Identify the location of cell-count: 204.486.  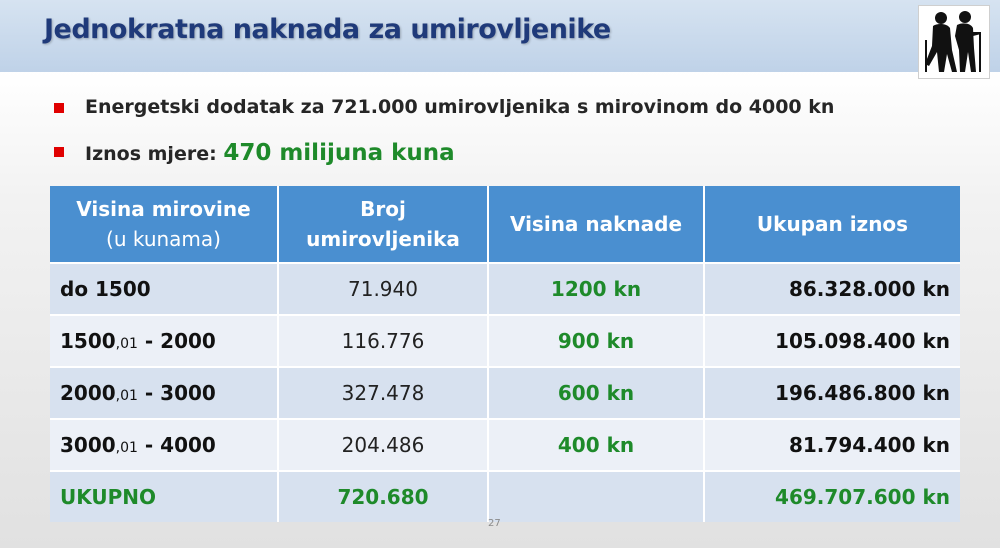
(383, 444).